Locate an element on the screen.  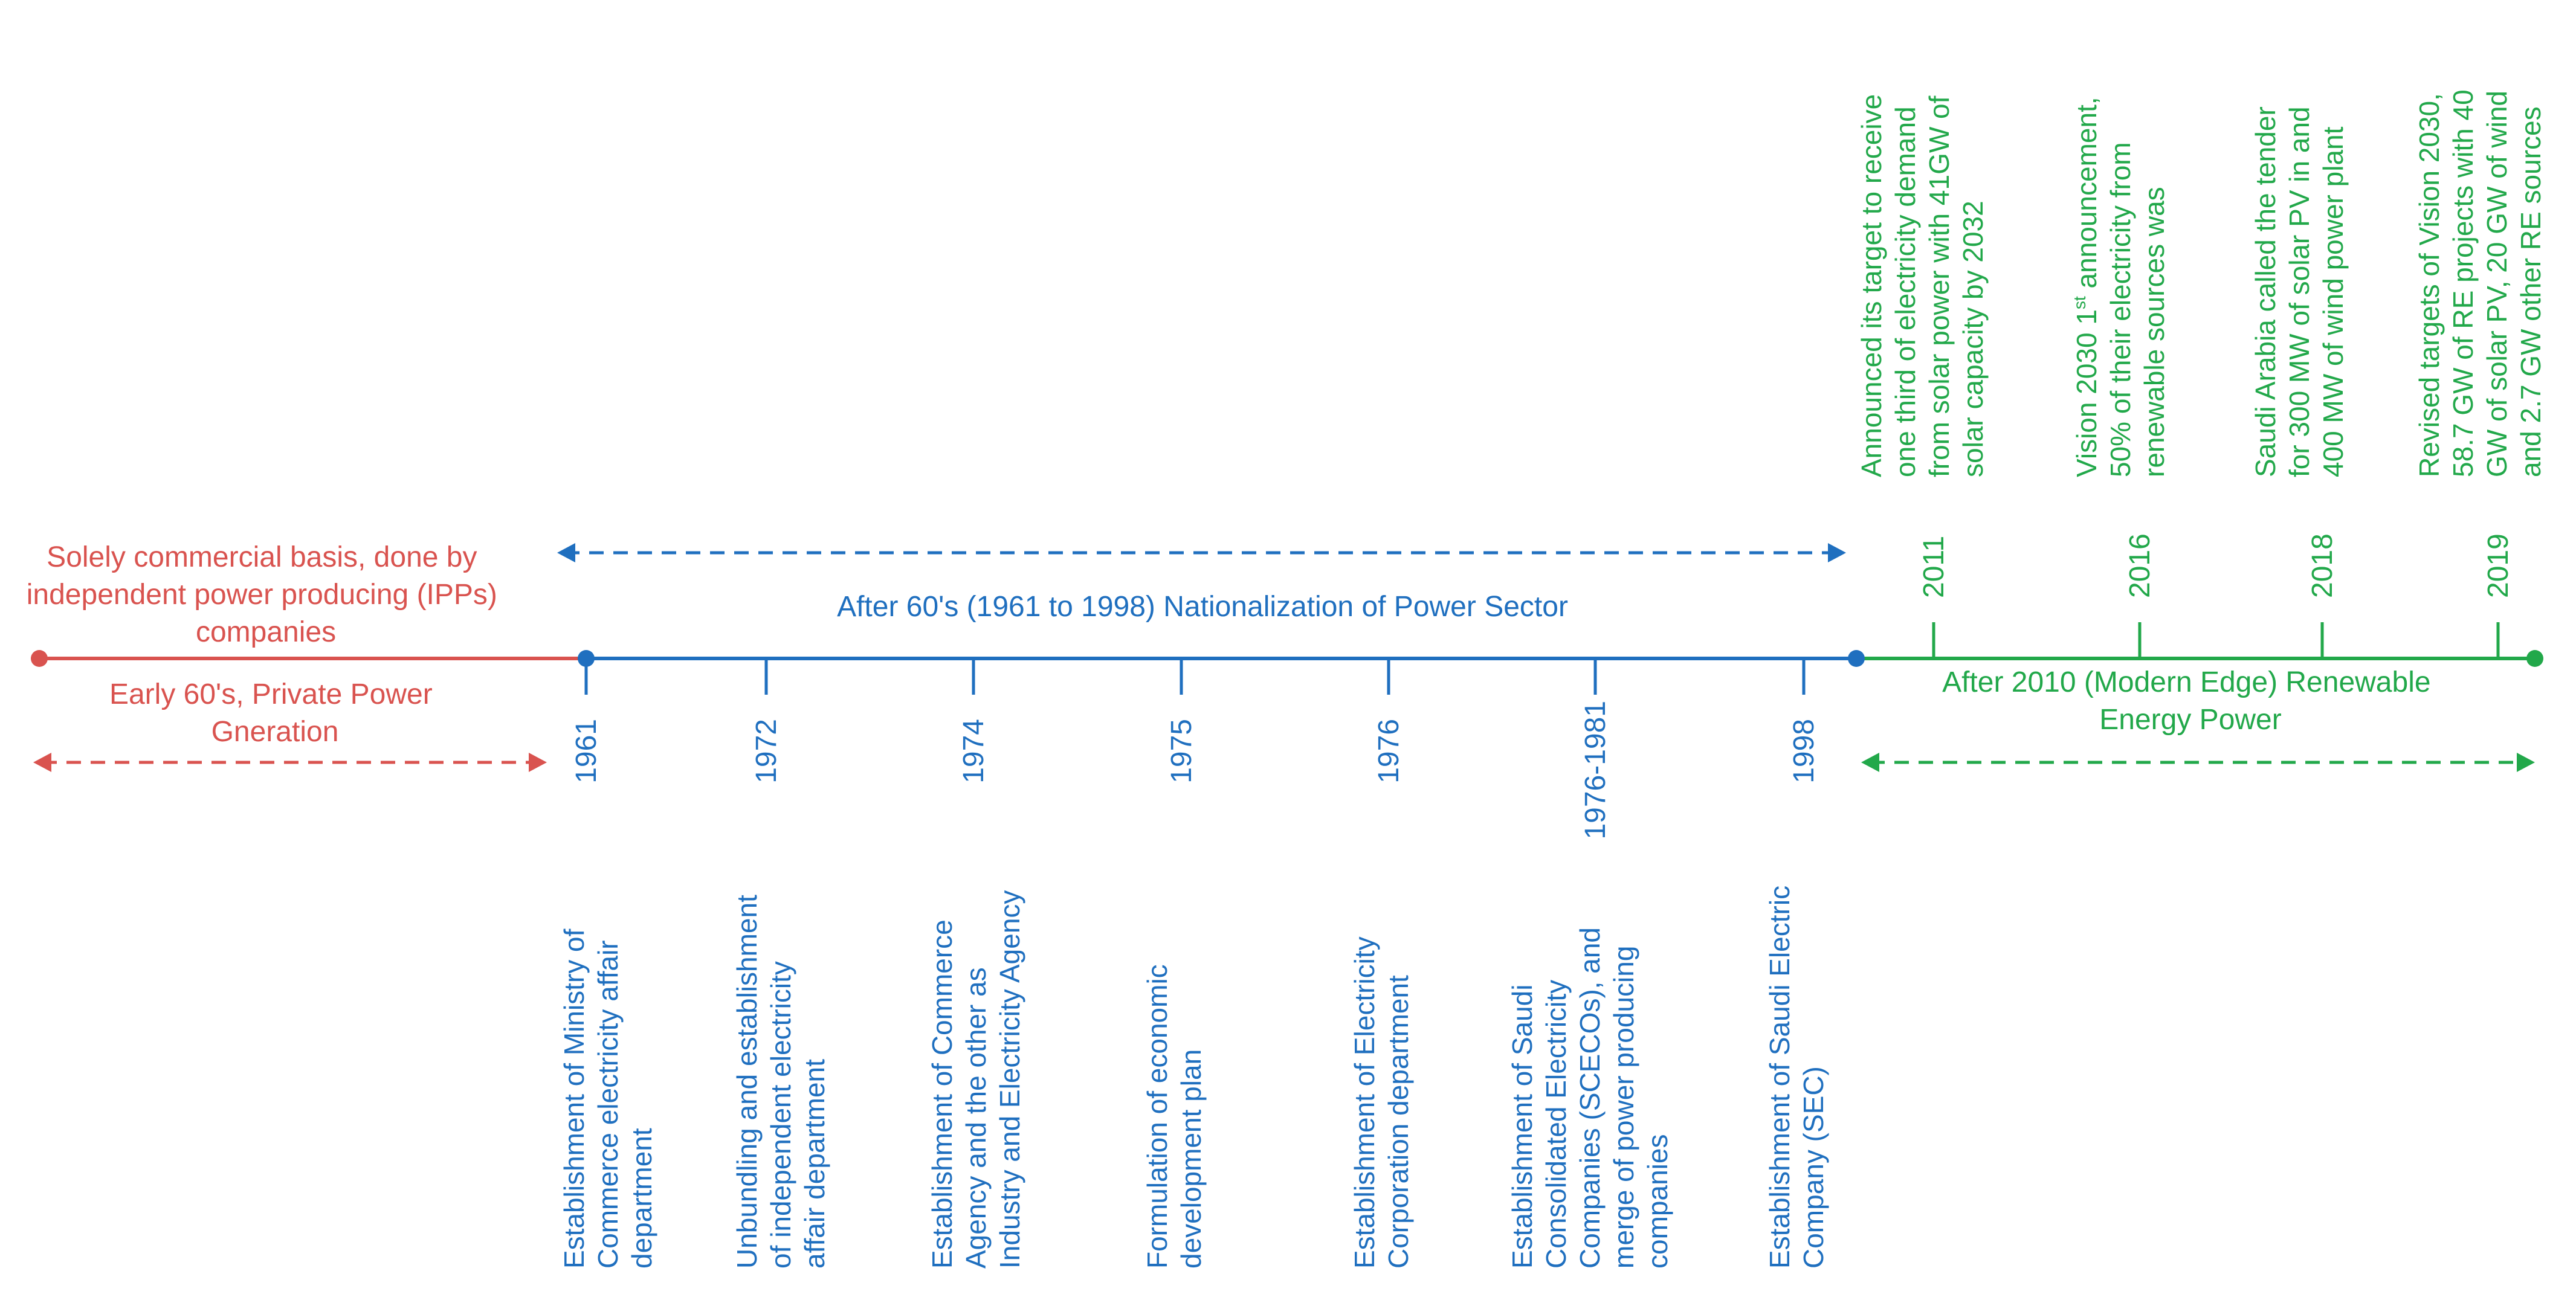
national-era-span-arrow is located at coordinates (1202, 552).